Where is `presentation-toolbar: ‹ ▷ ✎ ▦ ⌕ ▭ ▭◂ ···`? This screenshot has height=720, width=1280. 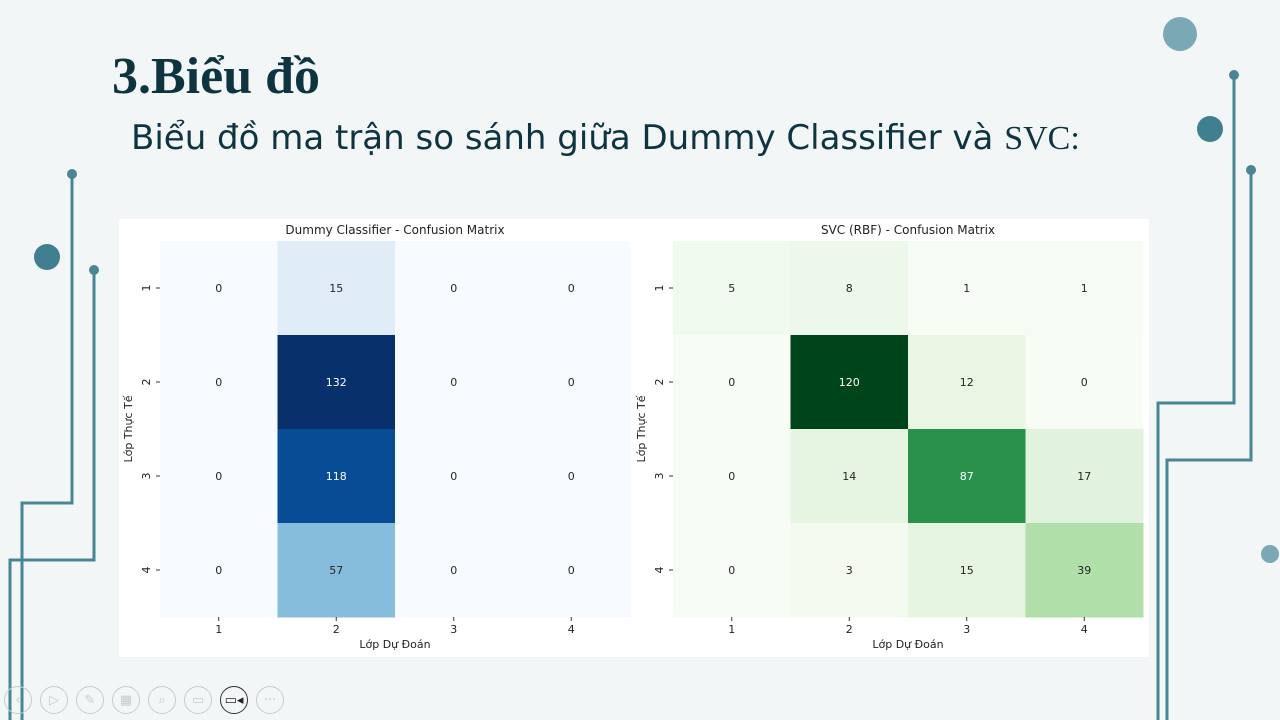
presentation-toolbar: ‹ ▷ ✎ ▦ ⌕ ▭ ▭◂ ··· is located at coordinates (144, 700).